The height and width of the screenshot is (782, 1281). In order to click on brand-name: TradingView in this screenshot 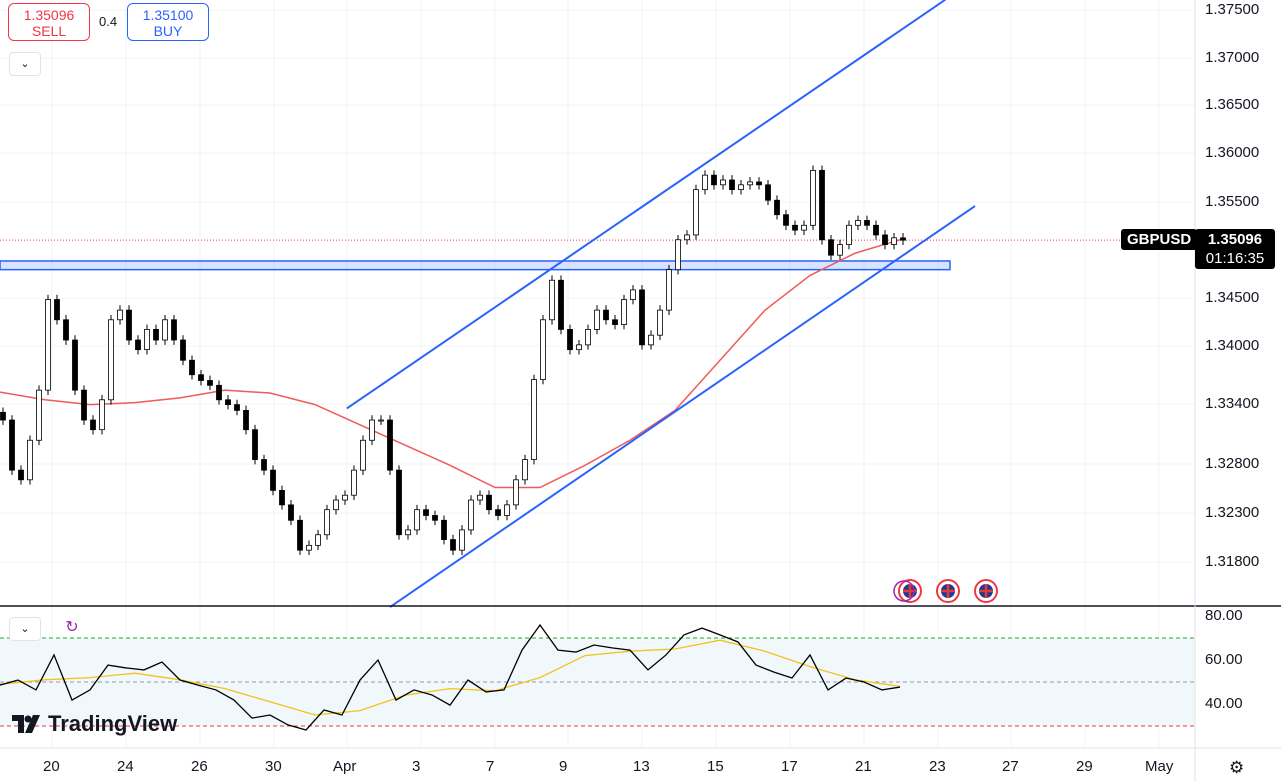, I will do `click(113, 723)`.